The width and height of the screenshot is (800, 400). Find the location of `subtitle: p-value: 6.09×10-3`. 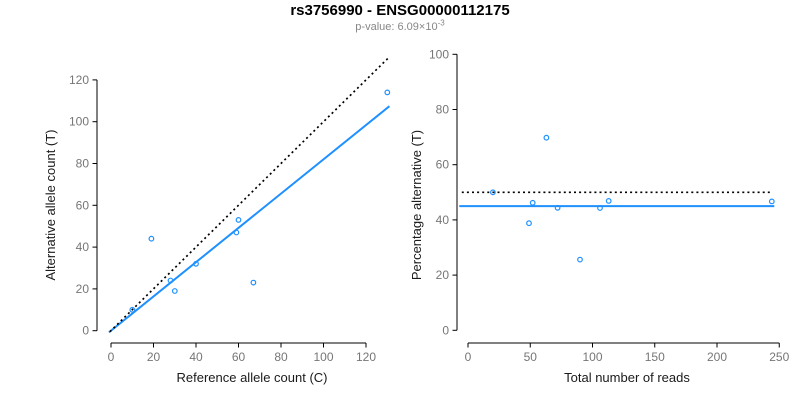

subtitle: p-value: 6.09×10-3 is located at coordinates (400, 25).